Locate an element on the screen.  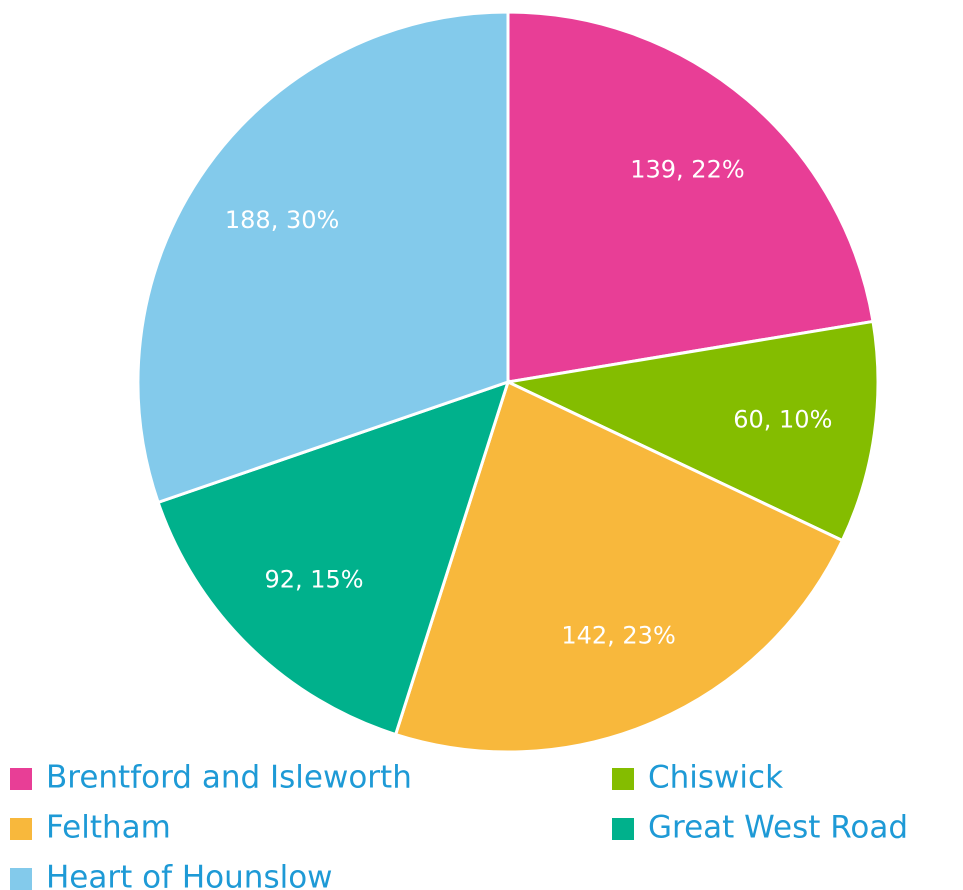
legend-label: Heart of Hounslow is located at coordinates (189, 875).